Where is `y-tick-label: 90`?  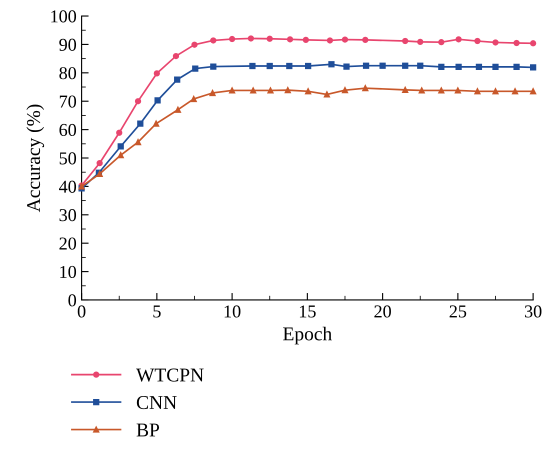
y-tick-label: 90 is located at coordinates (67, 44).